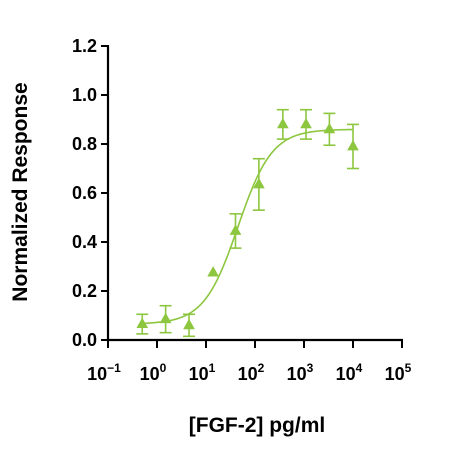 The width and height of the screenshot is (460, 460). What do you see at coordinates (84, 340) in the screenshot?
I see `y-tick-label: 0.0` at bounding box center [84, 340].